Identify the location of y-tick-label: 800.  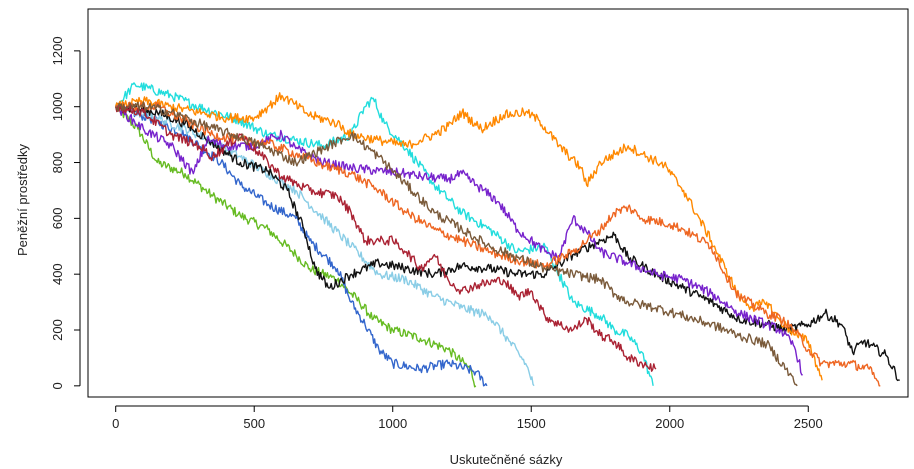
(57, 163).